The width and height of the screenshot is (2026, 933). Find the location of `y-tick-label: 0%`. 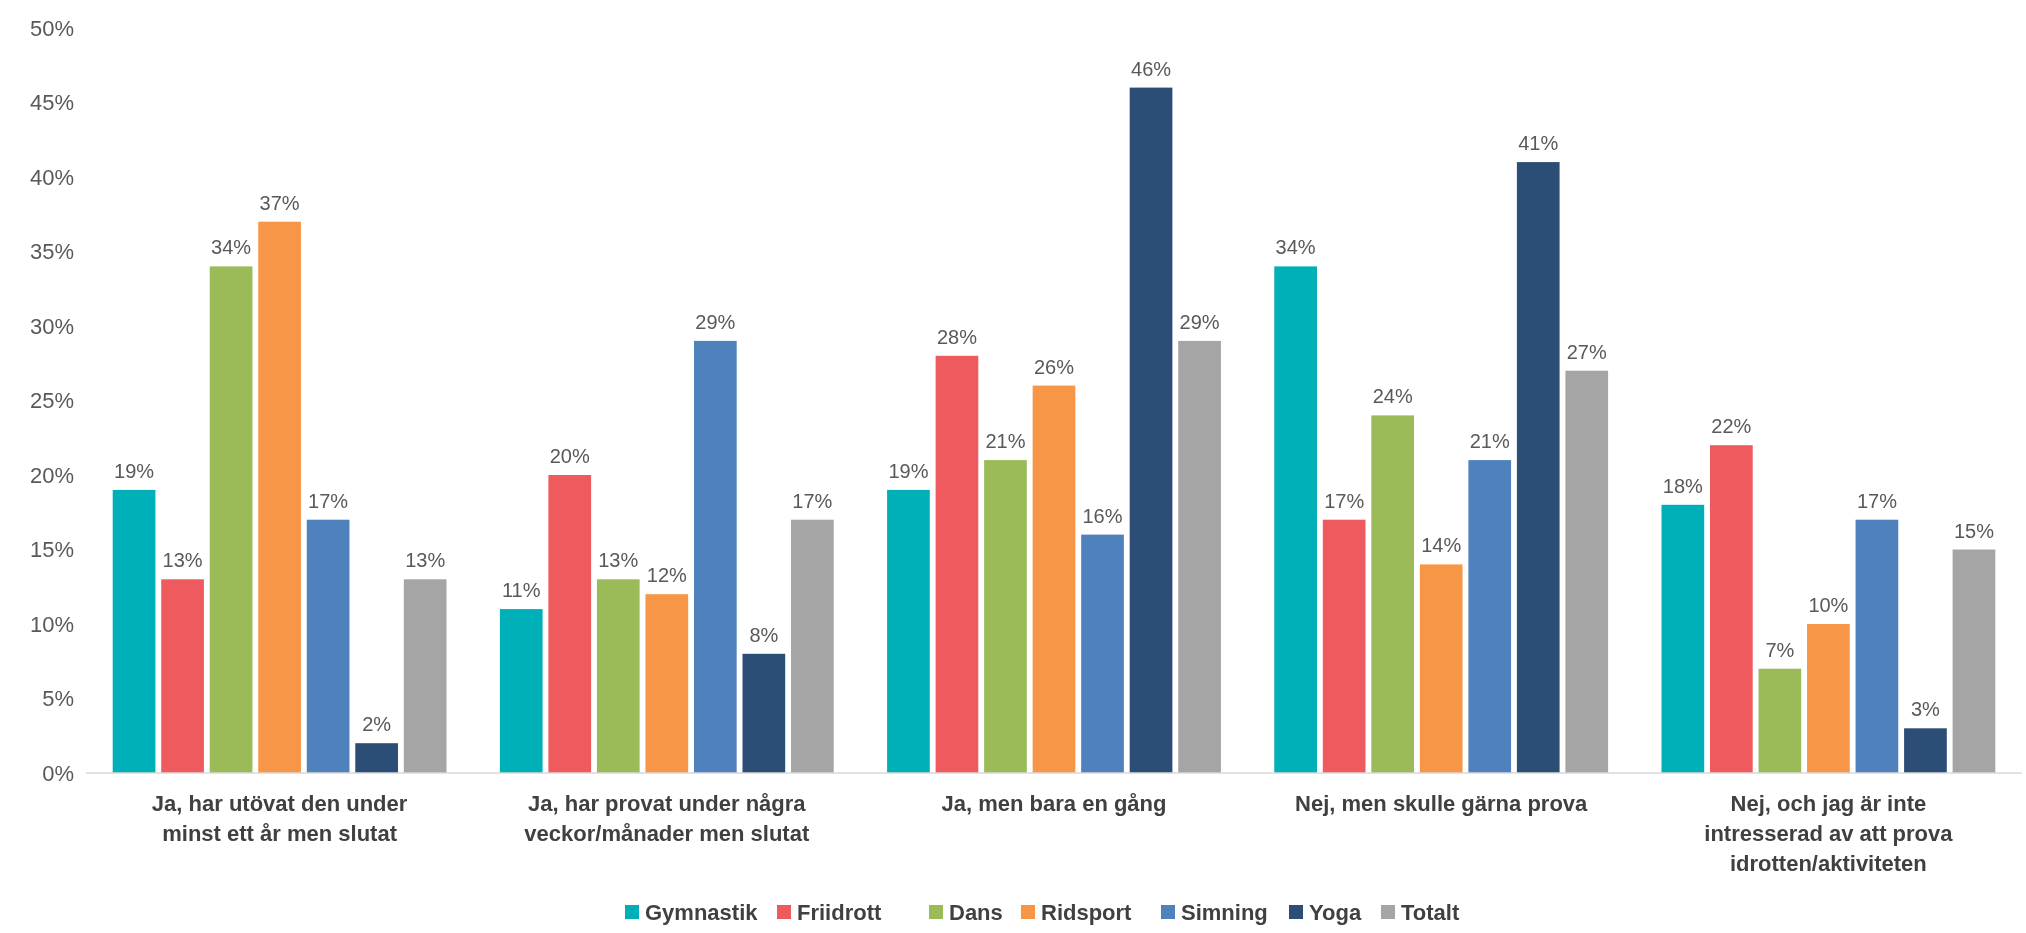

y-tick-label: 0% is located at coordinates (58, 773).